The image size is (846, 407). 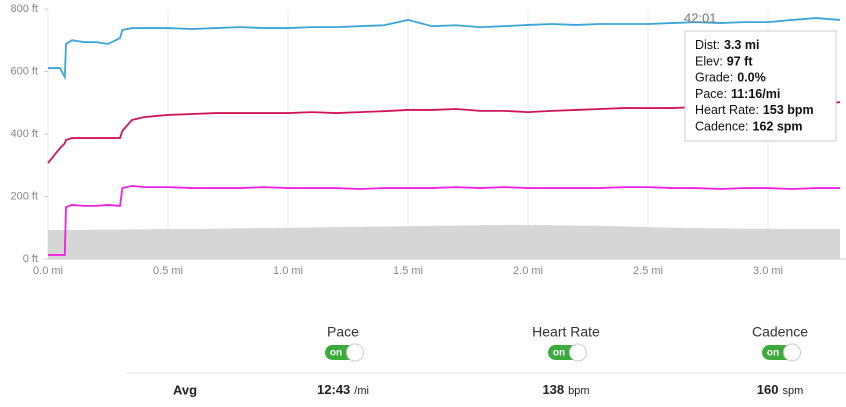 I want to click on tooltip-row: Pace: 11:16/mi, so click(x=737, y=94).